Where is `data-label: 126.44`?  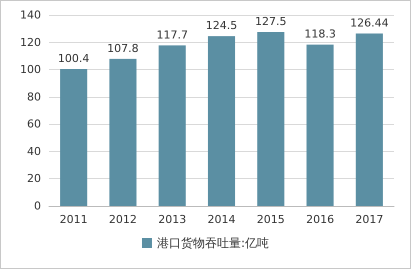
data-label: 126.44 is located at coordinates (369, 23).